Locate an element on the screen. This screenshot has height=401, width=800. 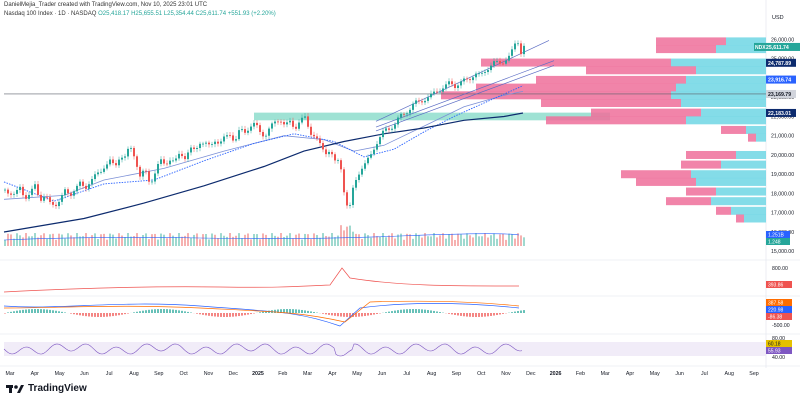
x-axis-label: Jul is located at coordinates (406, 374).